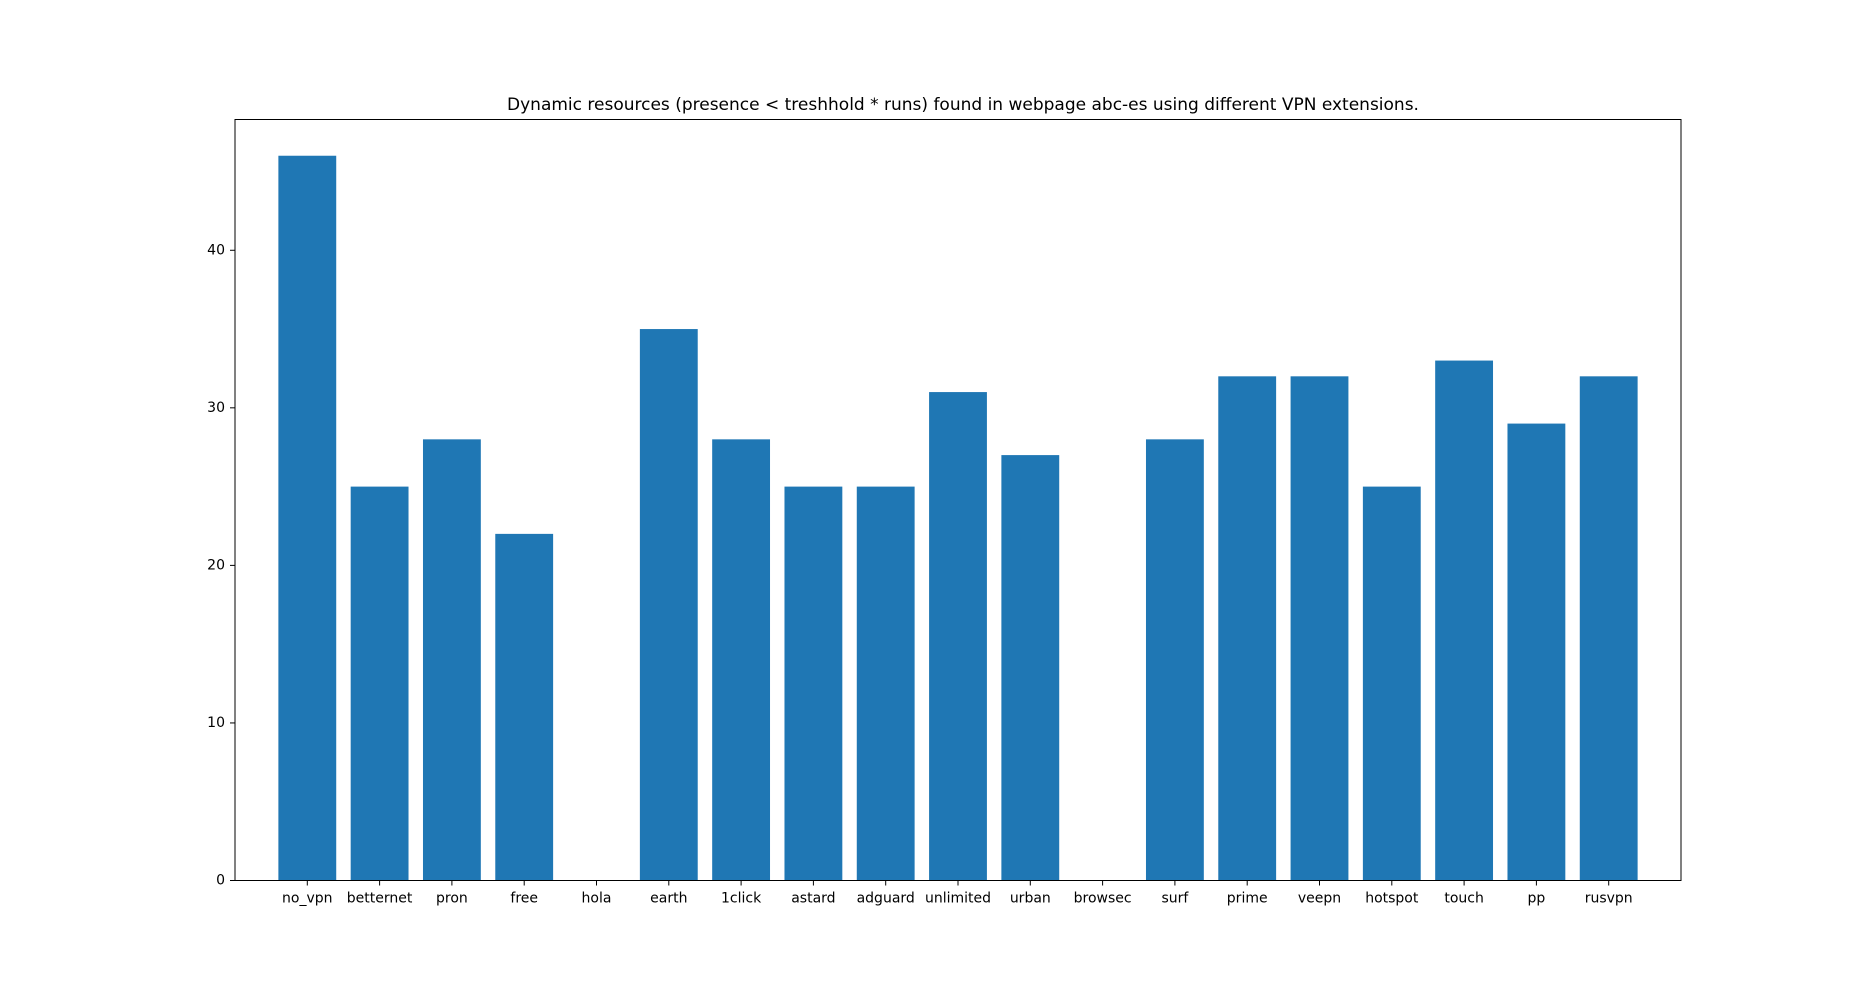 This screenshot has height=983, width=1853. Describe the element at coordinates (216, 565) in the screenshot. I see `y-tick-label: 20` at that location.